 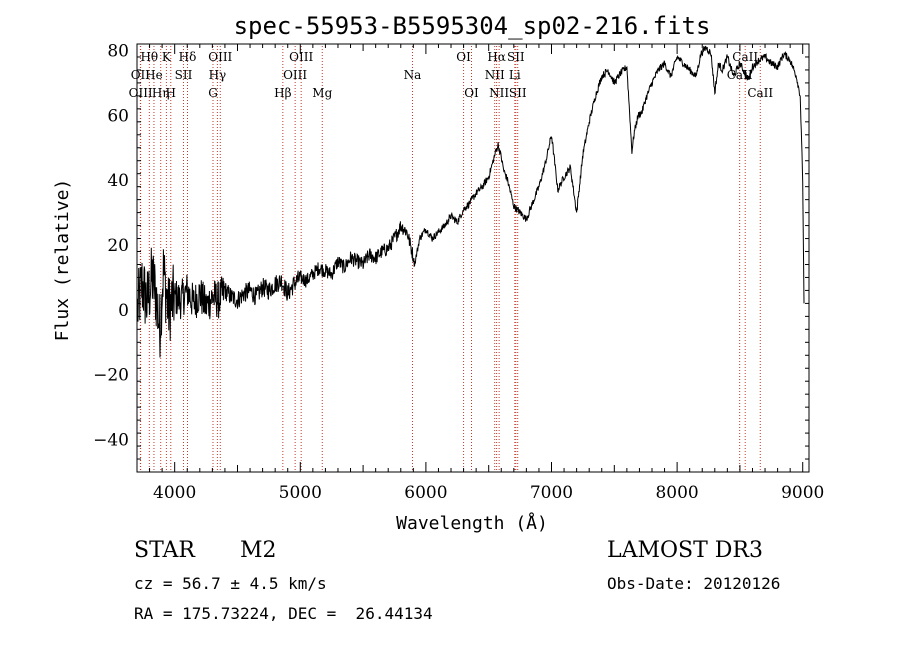 What do you see at coordinates (694, 583) in the screenshot?
I see `observation-date: Obs-Date: 20120126` at bounding box center [694, 583].